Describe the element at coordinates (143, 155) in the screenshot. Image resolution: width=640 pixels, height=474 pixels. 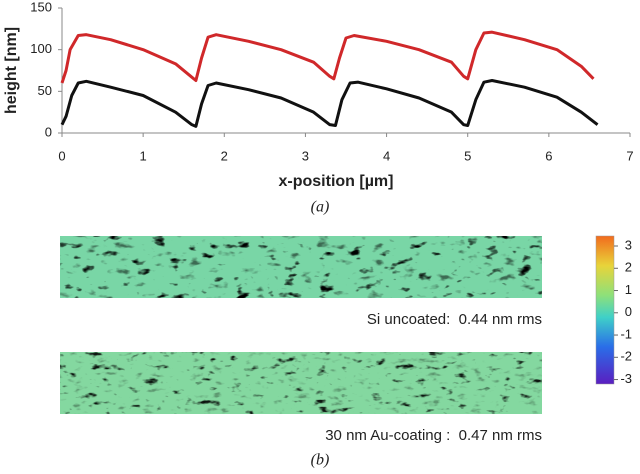
I see `x-tick-label: 1` at that location.